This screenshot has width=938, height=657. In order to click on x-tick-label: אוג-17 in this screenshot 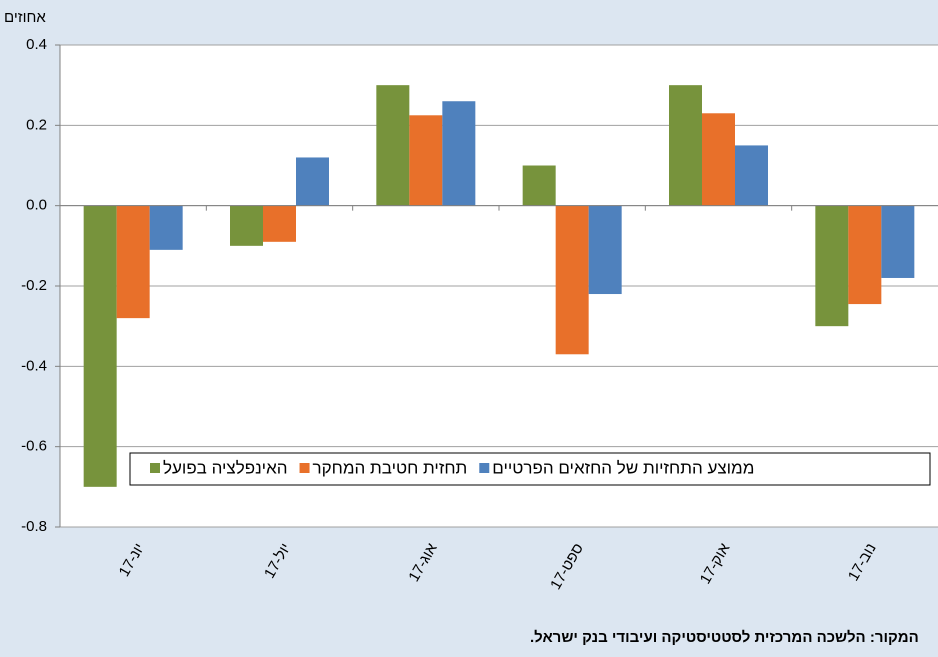, I will do `click(423, 562)`.